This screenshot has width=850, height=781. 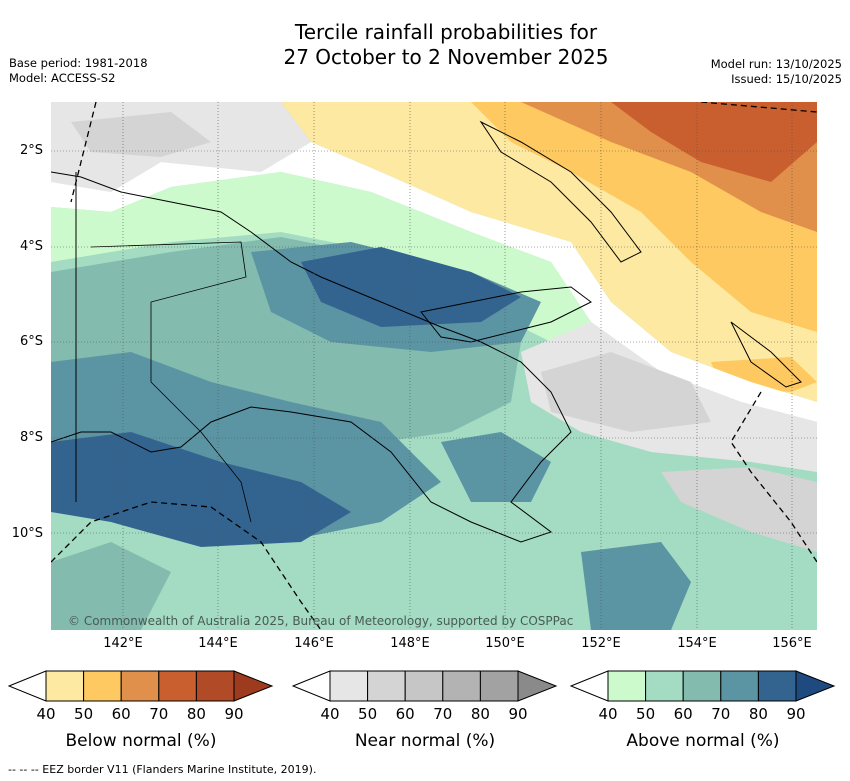 I want to click on issued-date: Issued: 15/10/2025, so click(x=786, y=79).